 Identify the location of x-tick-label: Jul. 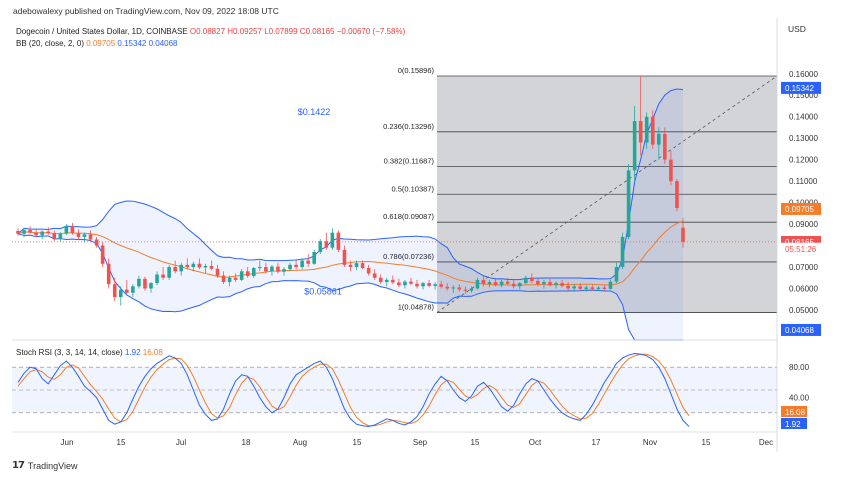
(181, 442).